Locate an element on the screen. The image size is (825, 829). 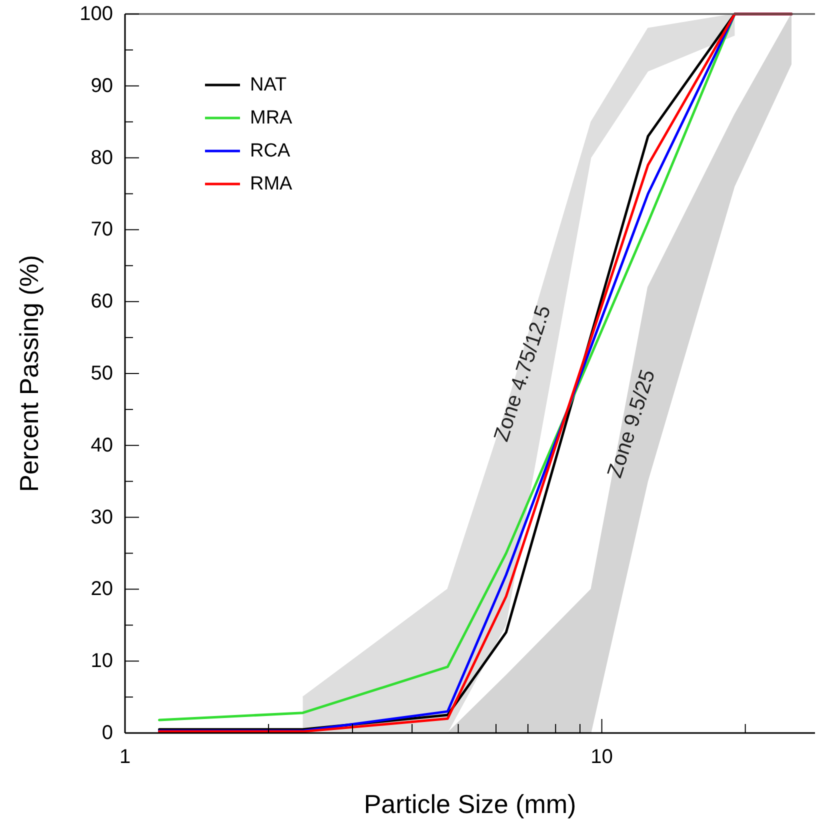
legend-label: RMA is located at coordinates (271, 184).